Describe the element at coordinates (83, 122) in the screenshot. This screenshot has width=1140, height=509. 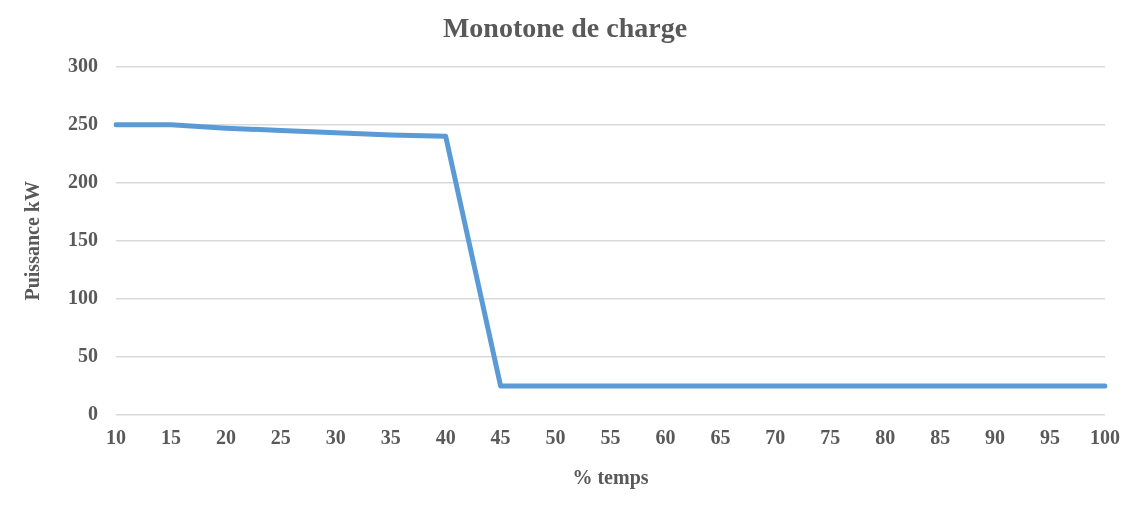
I see `y-tick-label: 250` at that location.